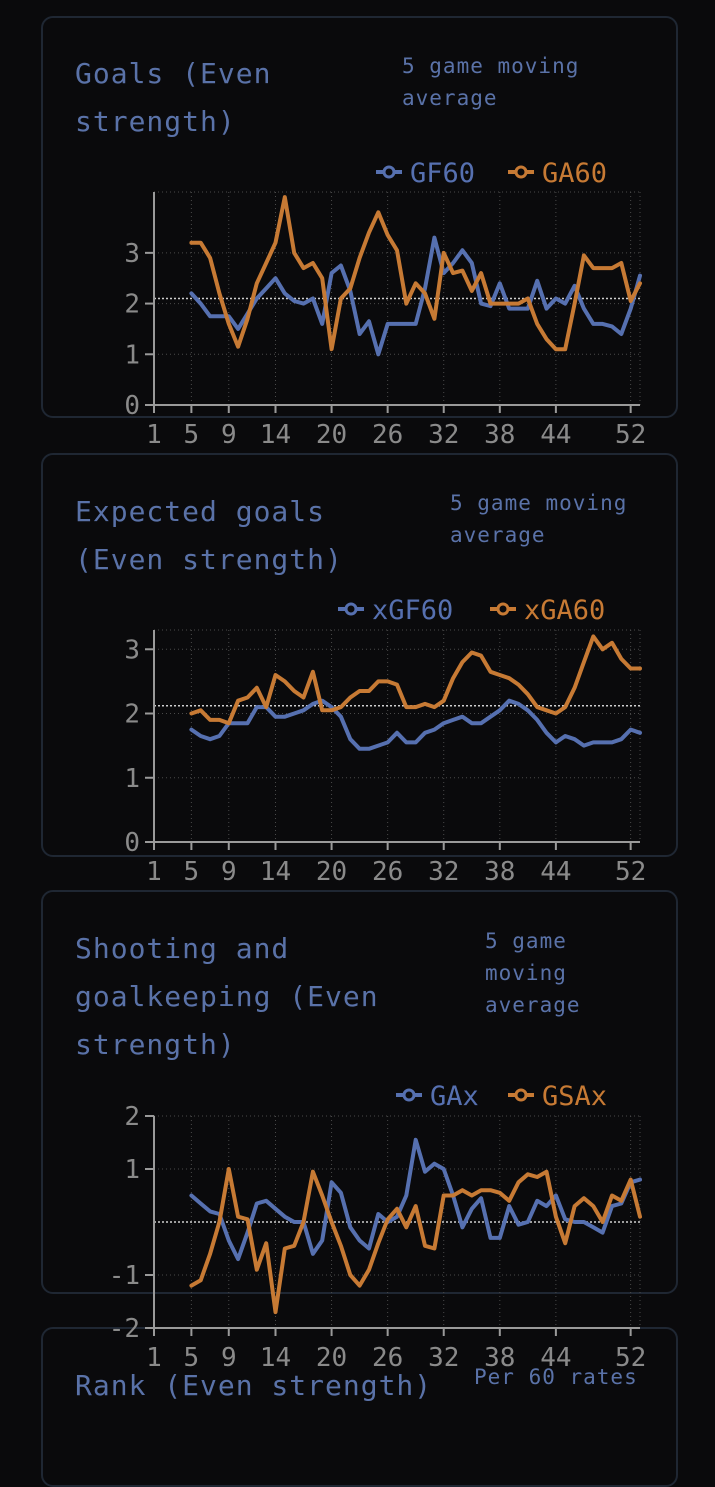 Image resolution: width=715 pixels, height=1487 pixels. Describe the element at coordinates (450, 98) in the screenshot. I see `goals-subtitle-line2: average` at that location.